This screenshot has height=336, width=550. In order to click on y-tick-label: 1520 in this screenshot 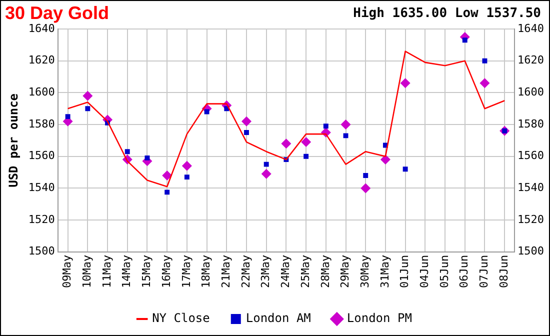, I will do `click(41, 219)`.